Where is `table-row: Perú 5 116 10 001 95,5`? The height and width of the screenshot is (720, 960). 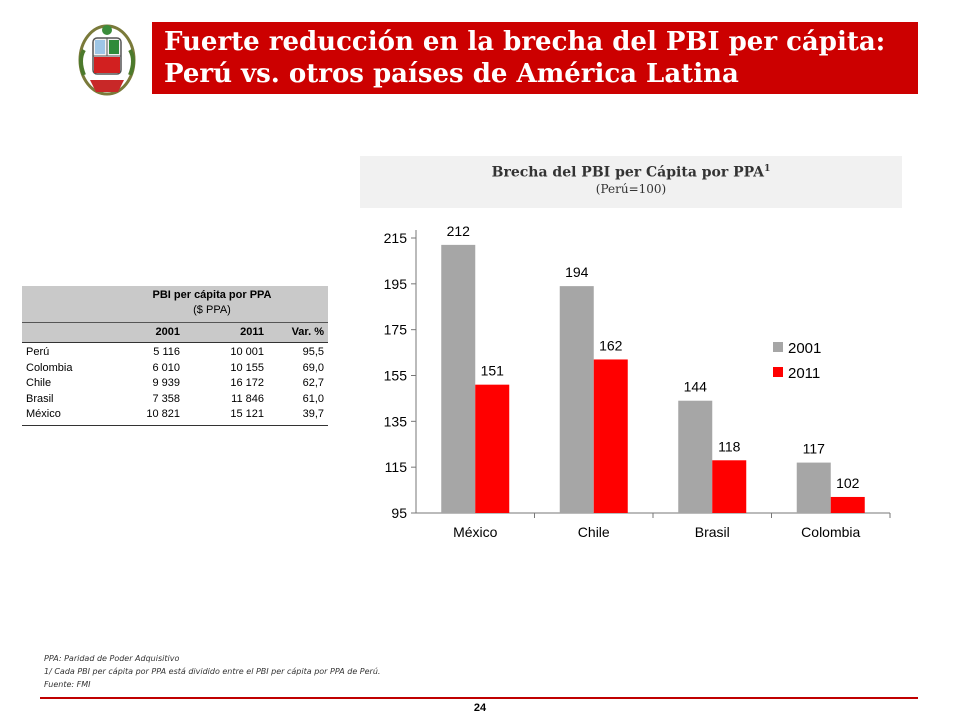 table-row: Perú 5 116 10 001 95,5 is located at coordinates (175, 353).